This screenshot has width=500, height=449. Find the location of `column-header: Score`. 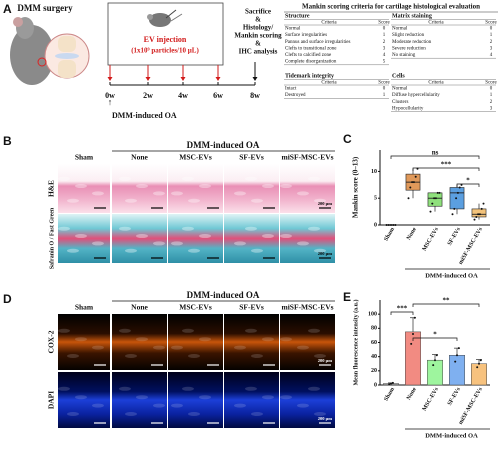

column-header: Score is located at coordinates (491, 83).